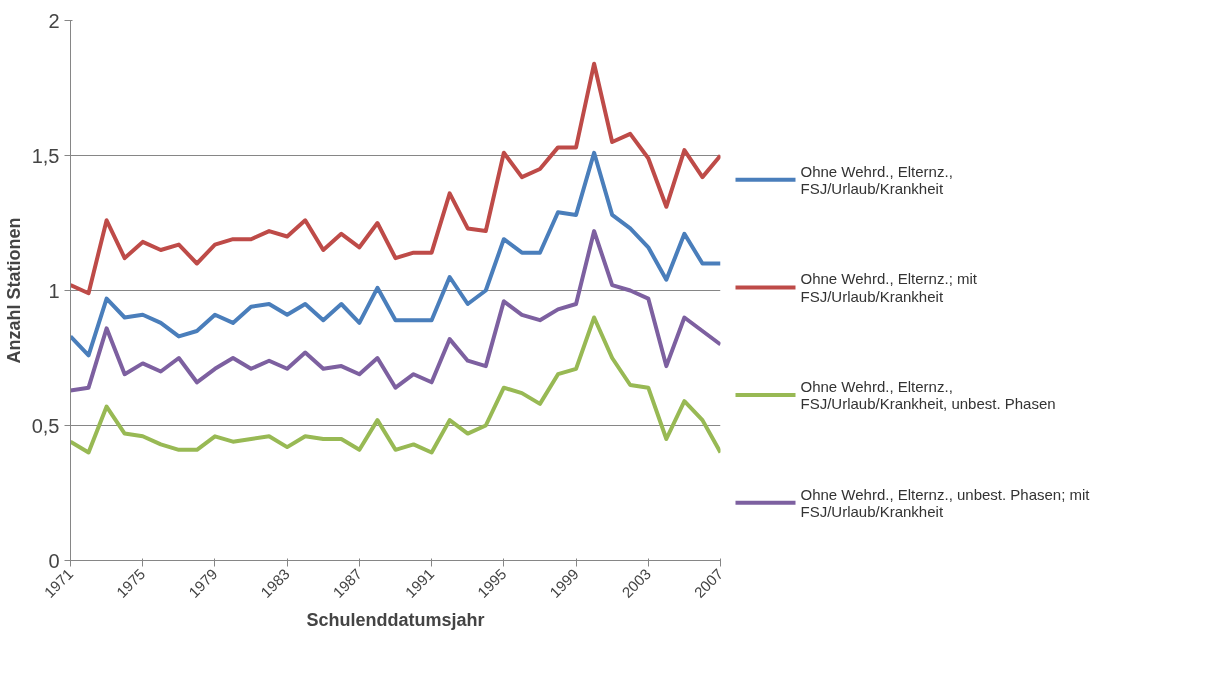  I want to click on legend-label: Ohne Wehrd., Elternz.; mit FSJ/Urlaub/Krankheit, so click(889, 287).